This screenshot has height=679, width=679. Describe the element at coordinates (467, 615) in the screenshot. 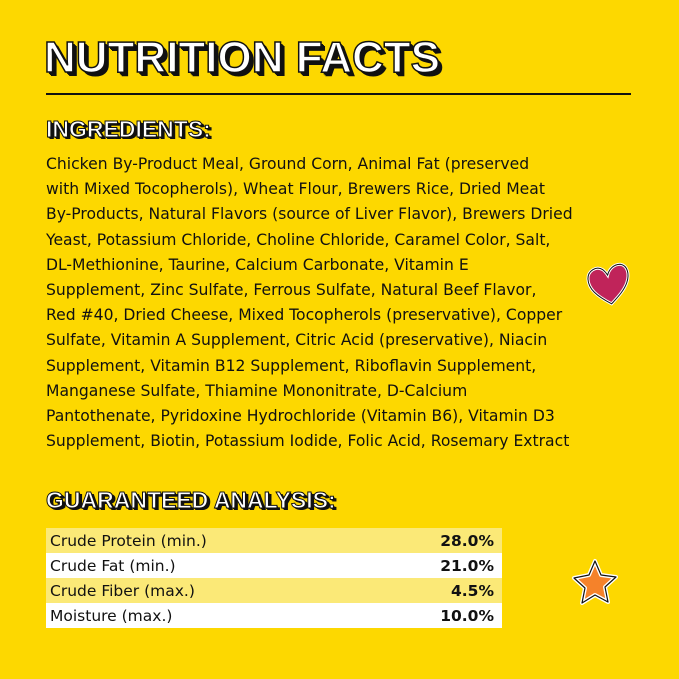

I see `nutrient-value: 10.0%` at that location.